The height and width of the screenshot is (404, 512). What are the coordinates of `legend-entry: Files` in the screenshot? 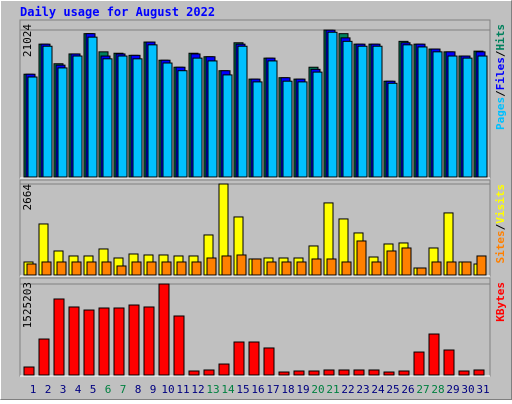 It's located at (500, 73).